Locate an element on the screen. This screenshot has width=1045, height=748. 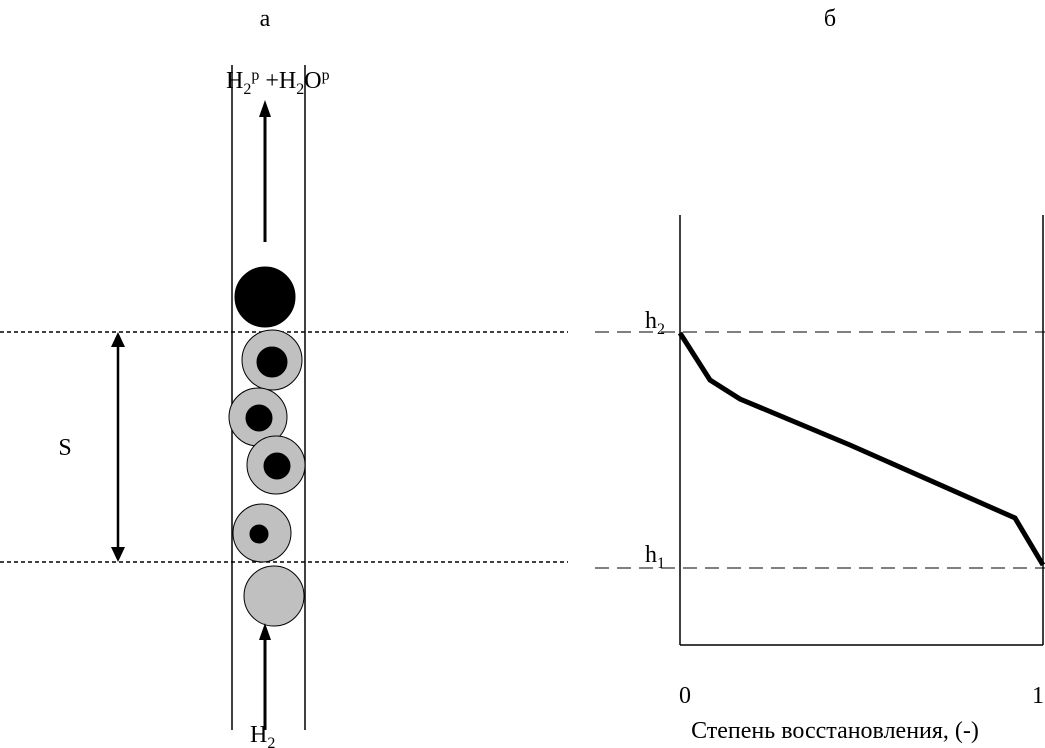
arrow-in is located at coordinates (265, 676).